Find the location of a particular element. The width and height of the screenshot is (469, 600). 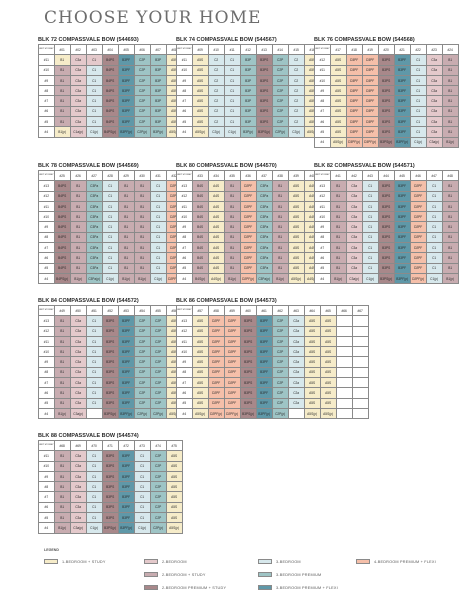

unit-cell: A4S is located at coordinates (216, 258).